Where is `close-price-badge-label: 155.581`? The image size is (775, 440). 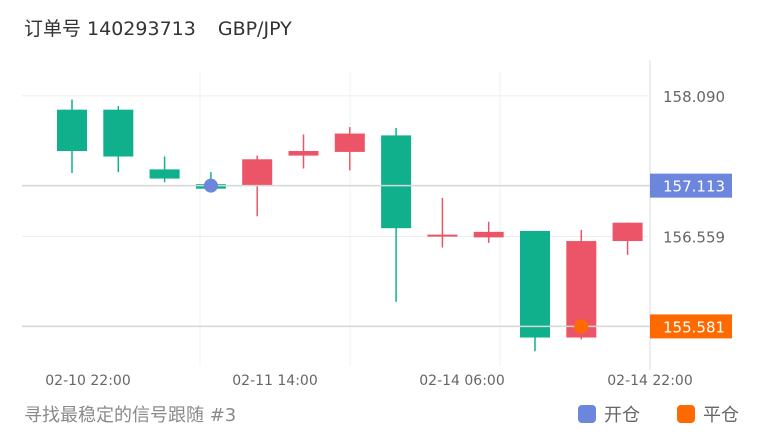
close-price-badge-label: 155.581 is located at coordinates (694, 327).